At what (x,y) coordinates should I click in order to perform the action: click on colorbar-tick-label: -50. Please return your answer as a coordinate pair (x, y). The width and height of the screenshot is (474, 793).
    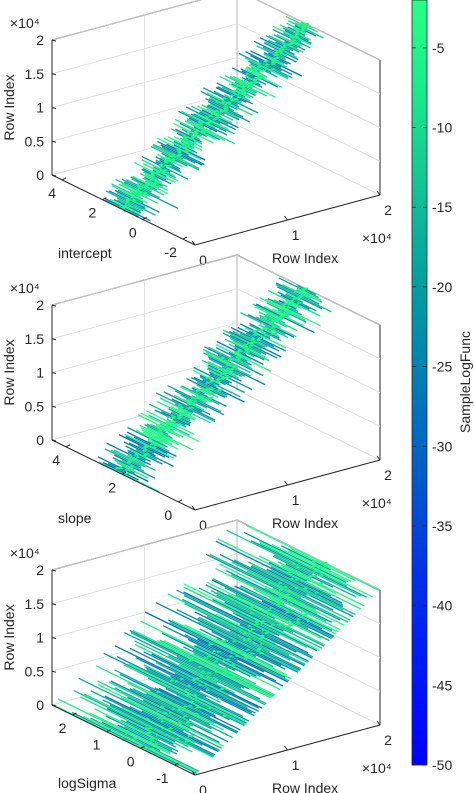
    Looking at the image, I should click on (442, 765).